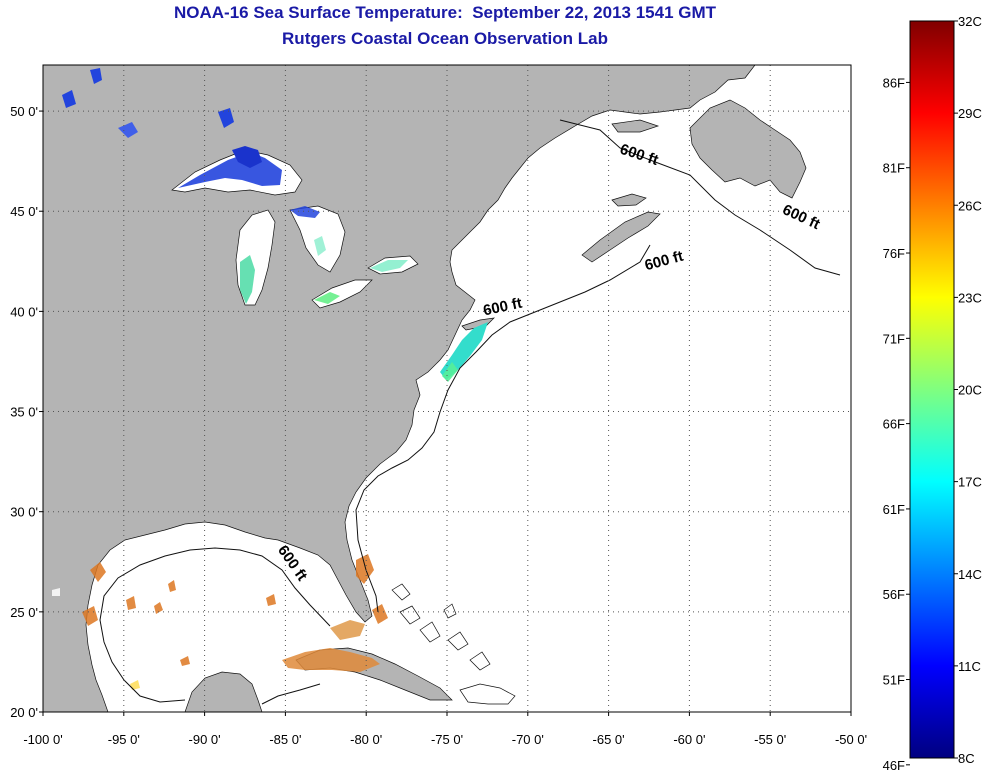 The image size is (984, 770). Describe the element at coordinates (24, 712) in the screenshot. I see `y-tick-label: 20 0'` at that location.